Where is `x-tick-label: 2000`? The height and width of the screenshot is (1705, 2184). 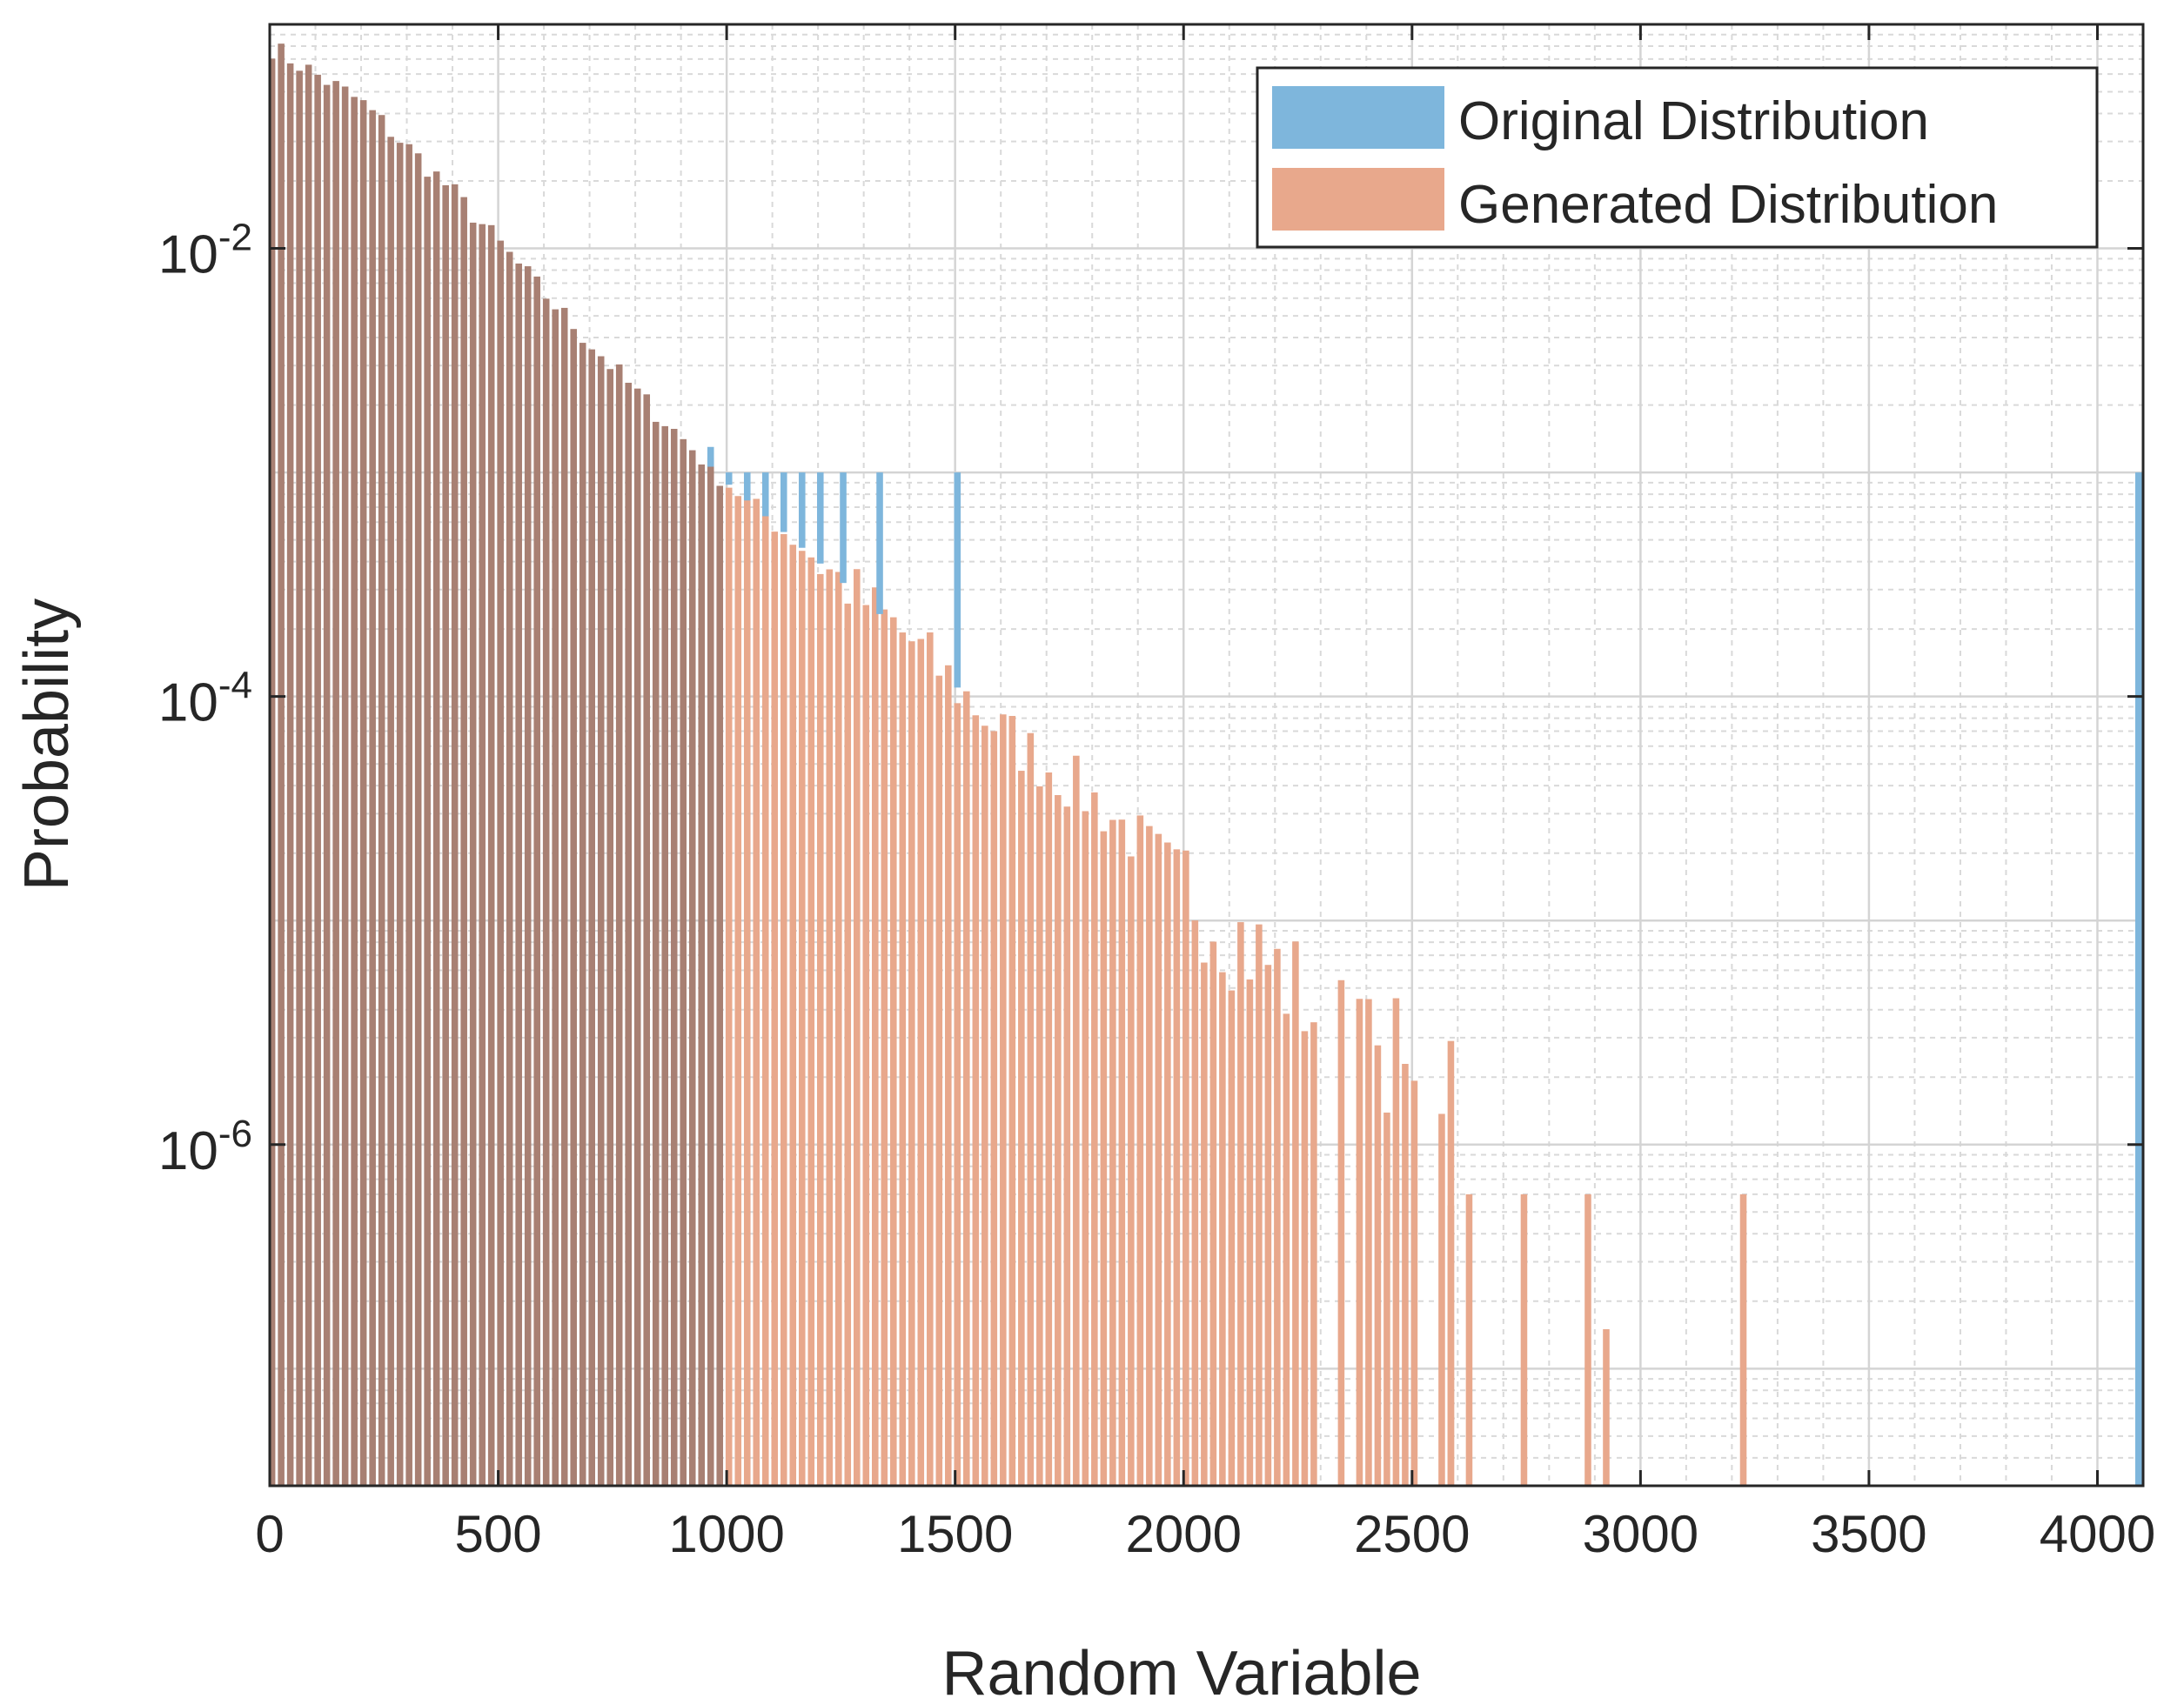
x-tick-label: 2000 is located at coordinates (1184, 1534).